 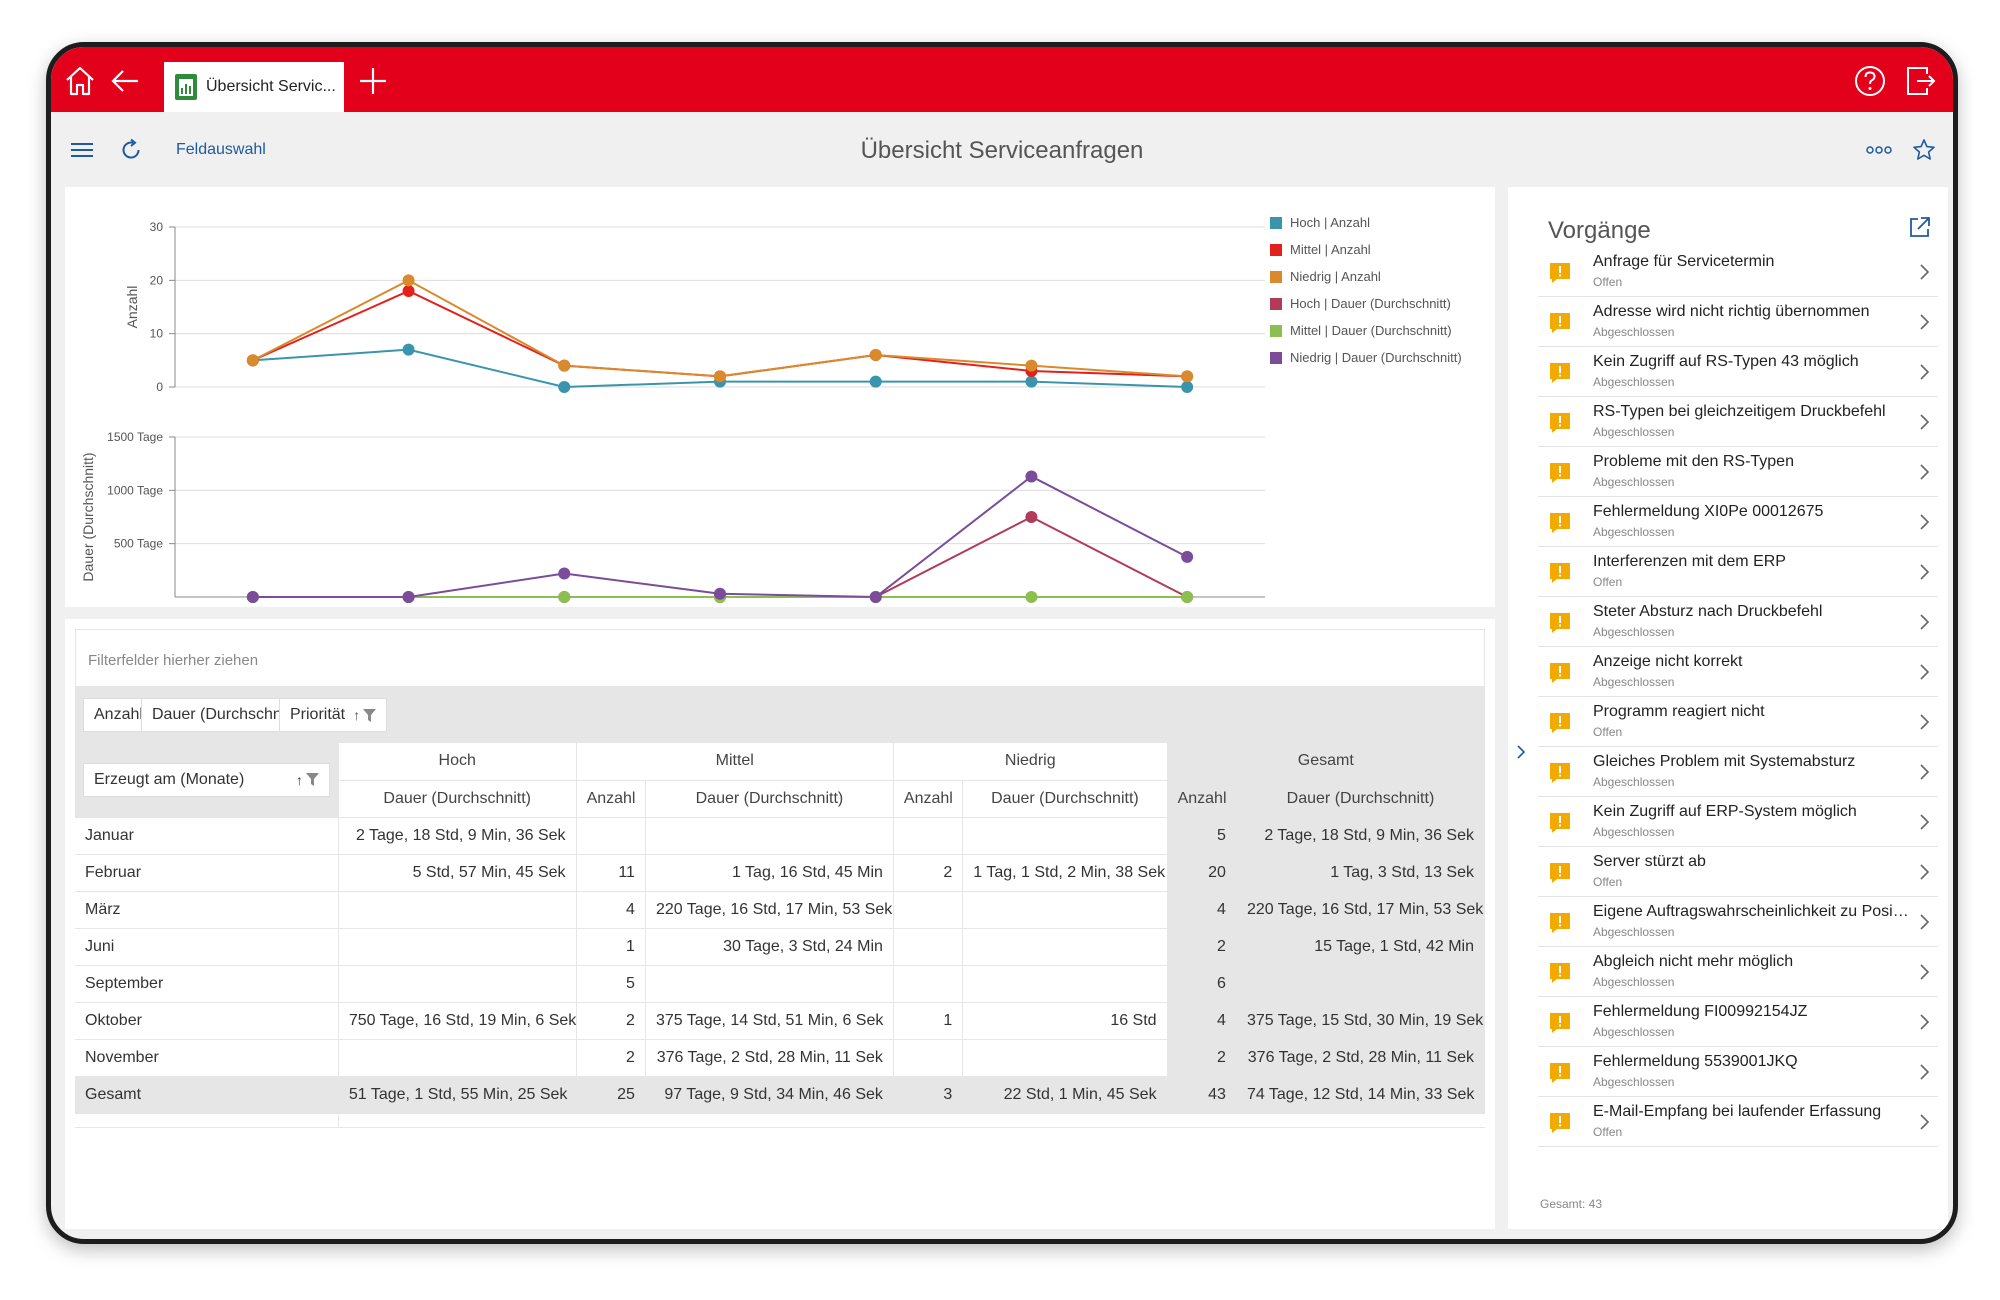 I want to click on row-label: November, so click(x=207, y=1058).